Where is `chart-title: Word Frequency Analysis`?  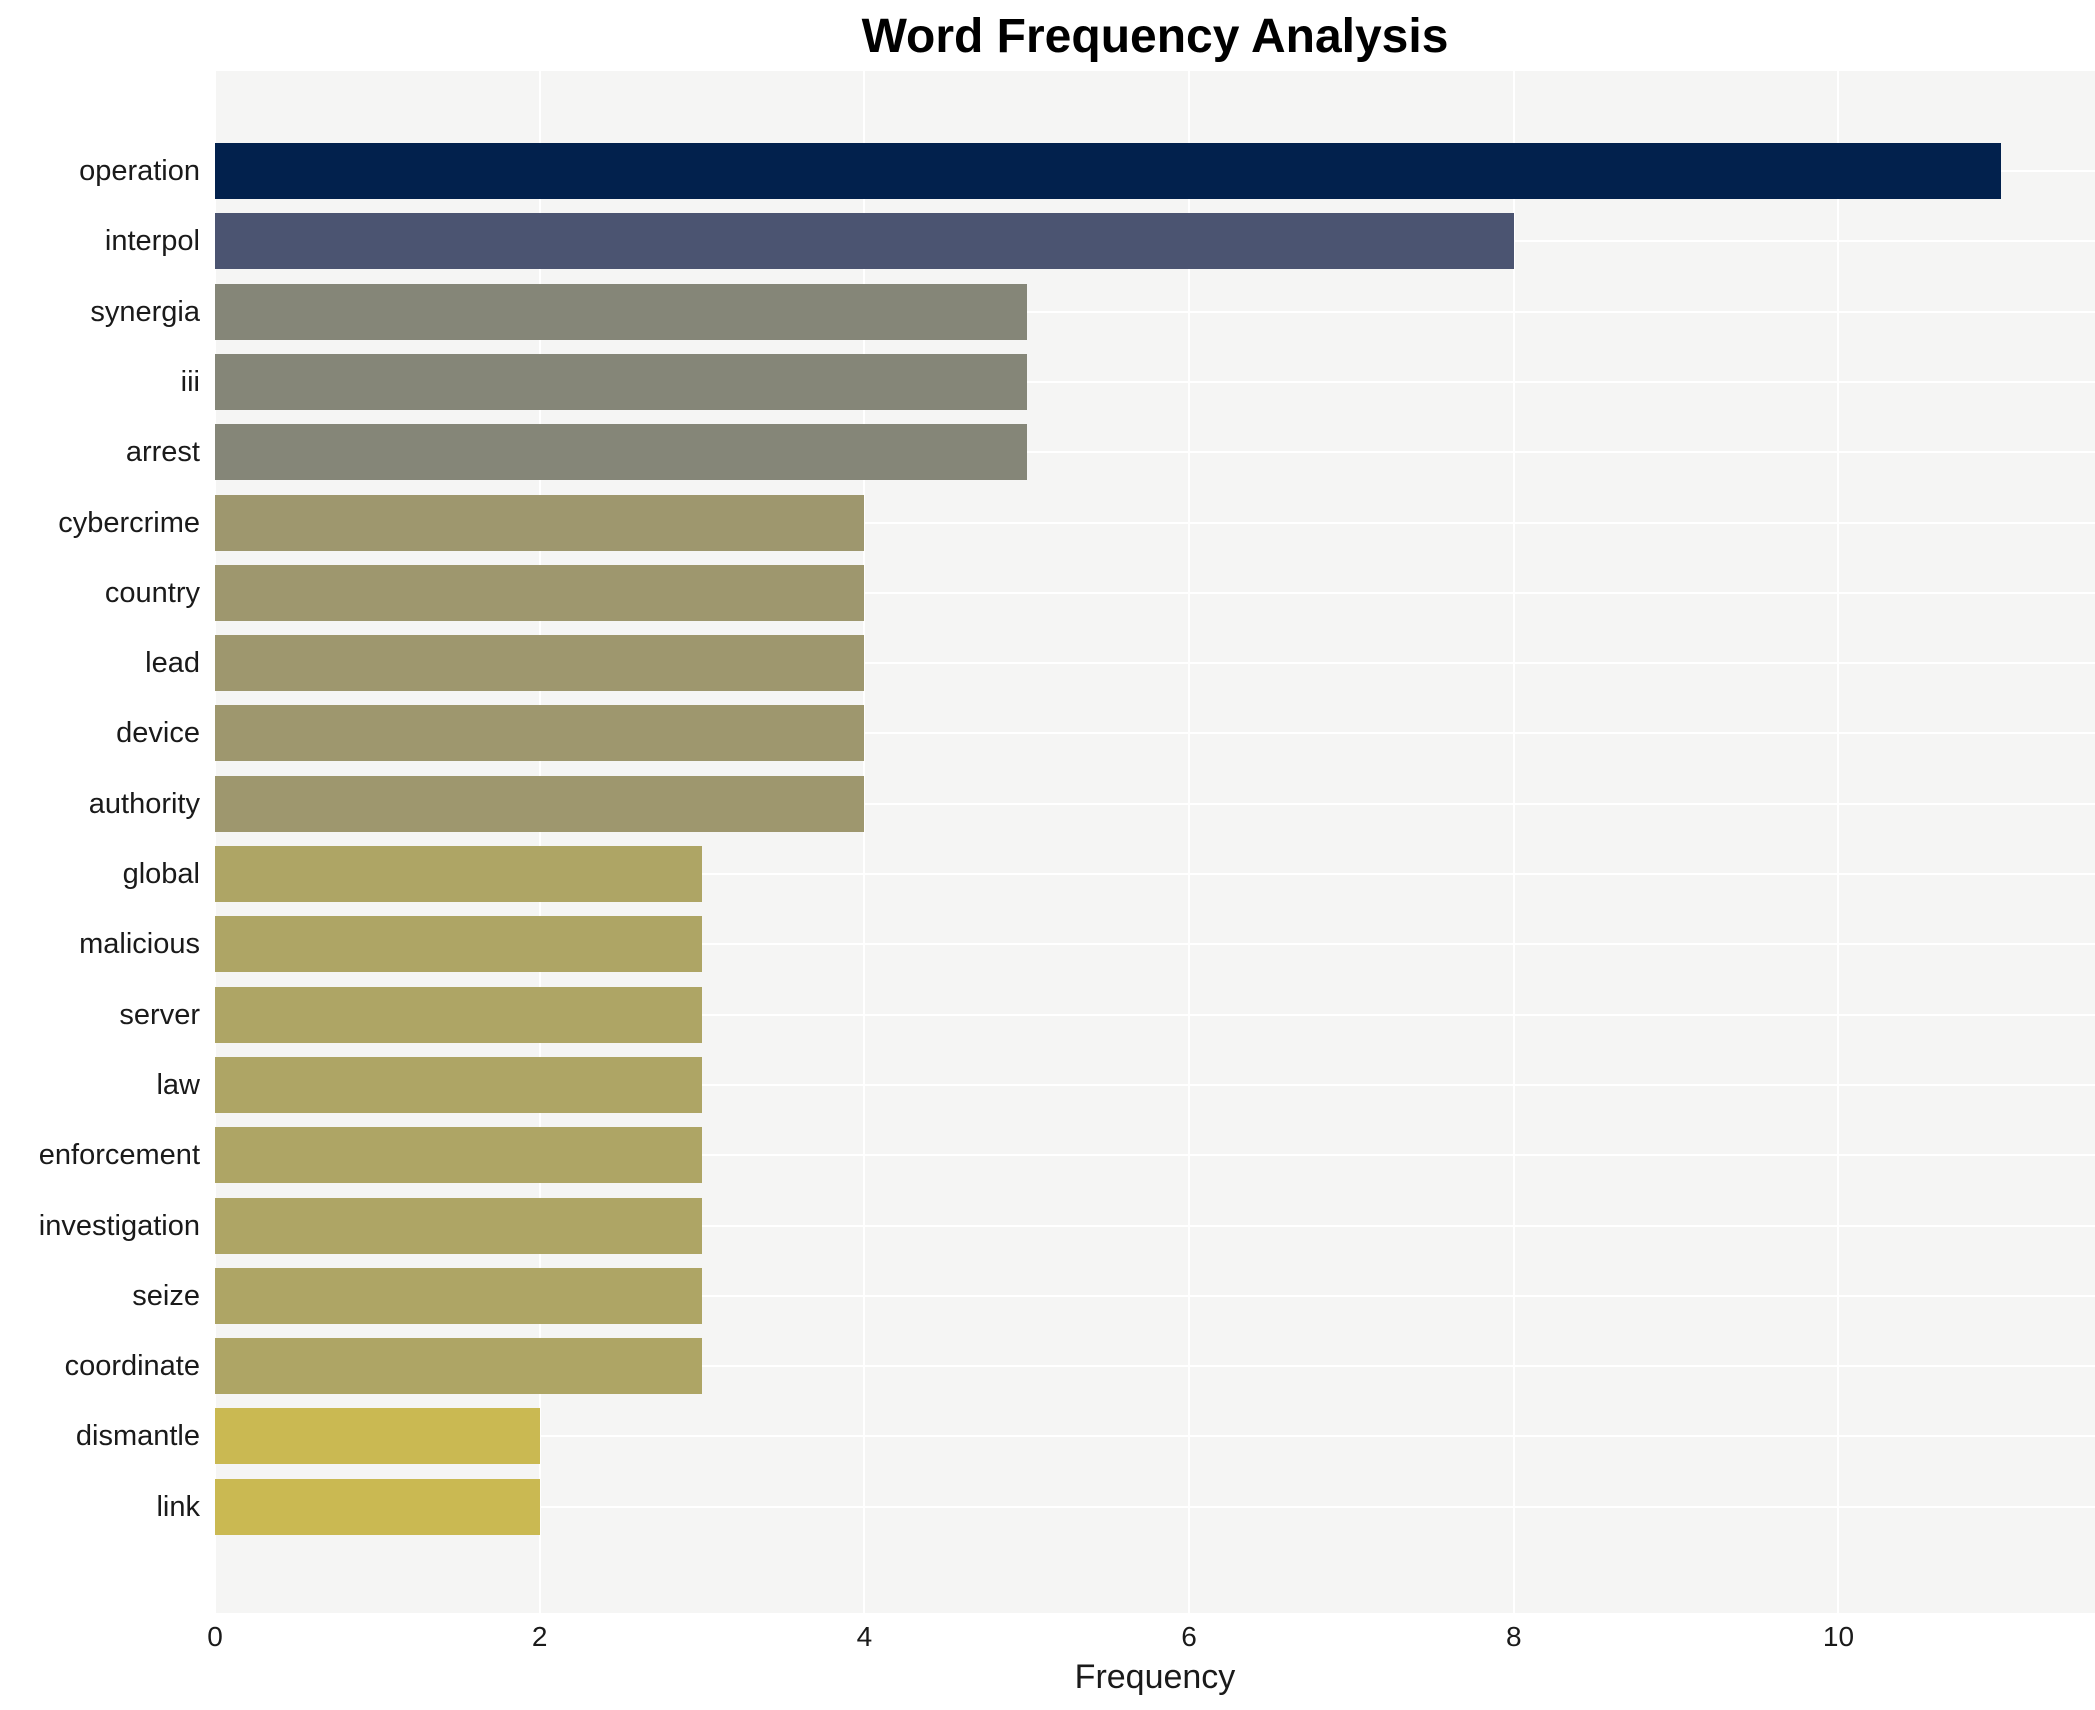
chart-title: Word Frequency Analysis is located at coordinates (1155, 36).